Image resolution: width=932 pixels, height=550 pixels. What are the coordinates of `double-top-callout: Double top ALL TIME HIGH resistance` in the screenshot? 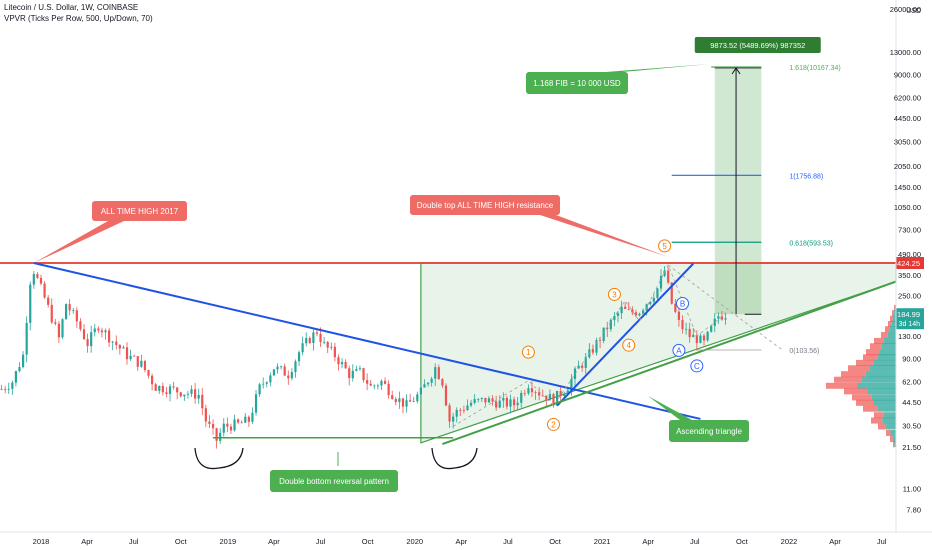 It's located at (485, 205).